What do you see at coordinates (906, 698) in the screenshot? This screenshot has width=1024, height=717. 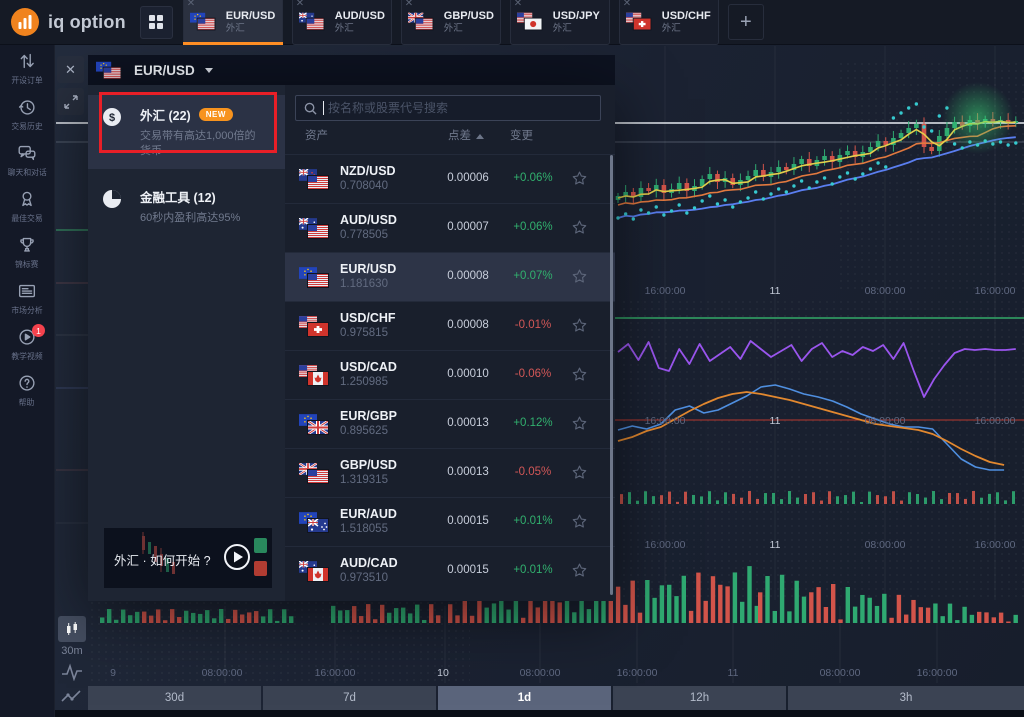 I see `timeframe-3h: 3h` at bounding box center [906, 698].